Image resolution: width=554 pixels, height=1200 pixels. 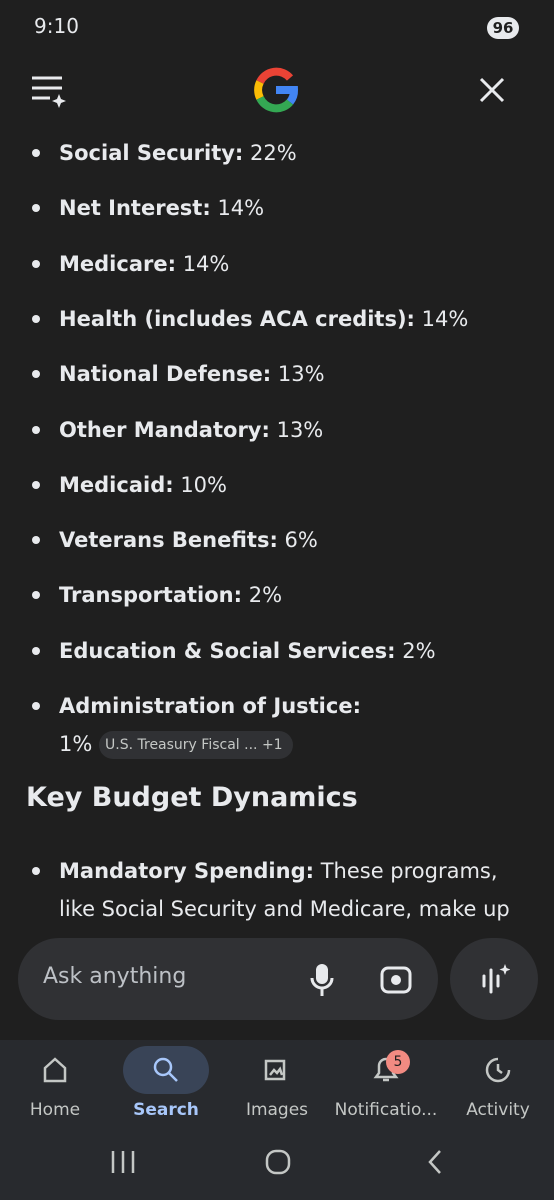 I want to click on status-time: 9:10, so click(x=56, y=26).